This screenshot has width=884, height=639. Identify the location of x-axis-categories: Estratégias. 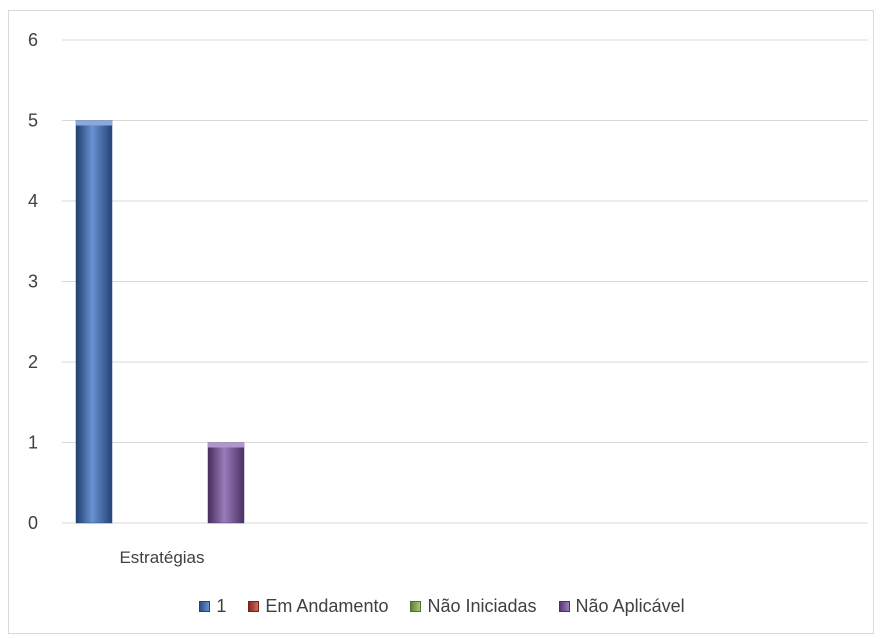
(161, 557).